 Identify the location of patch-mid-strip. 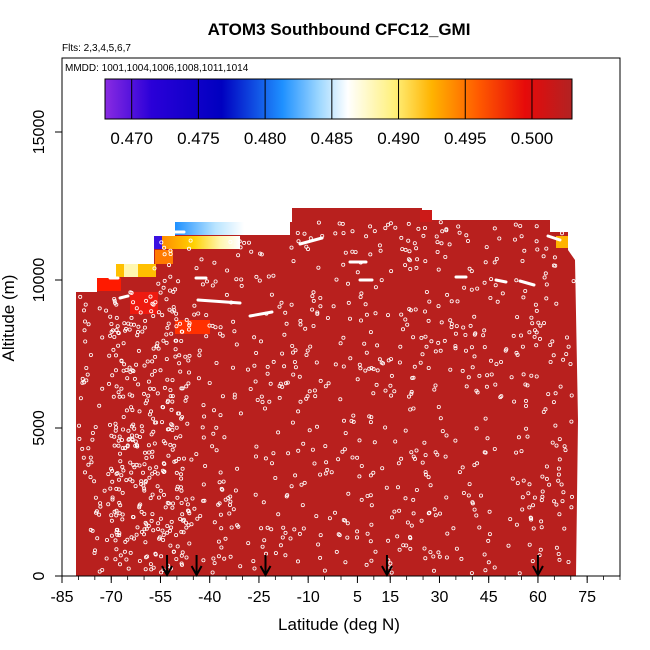
(201, 242).